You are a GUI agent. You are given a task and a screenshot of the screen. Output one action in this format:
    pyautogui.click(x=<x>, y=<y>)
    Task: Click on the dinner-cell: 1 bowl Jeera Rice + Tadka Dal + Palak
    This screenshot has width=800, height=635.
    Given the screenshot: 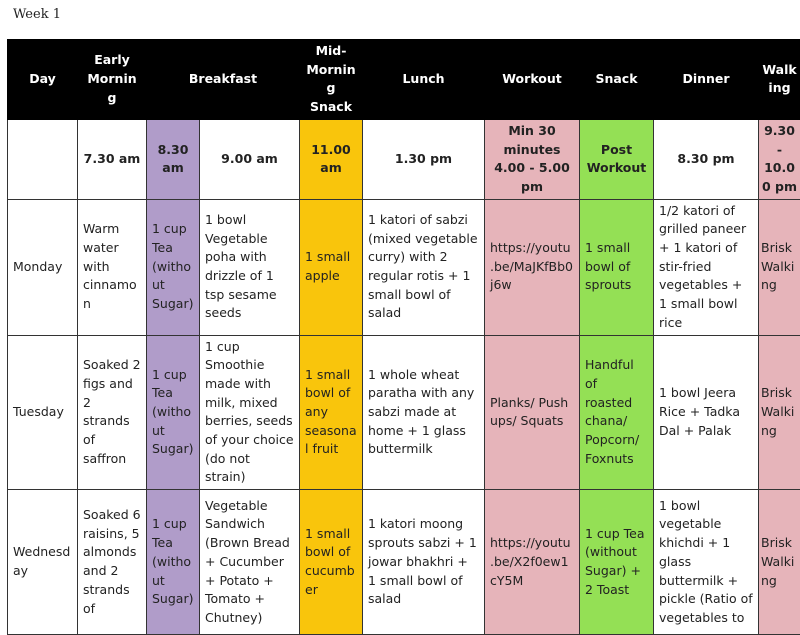 What is the action you would take?
    pyautogui.click(x=706, y=412)
    